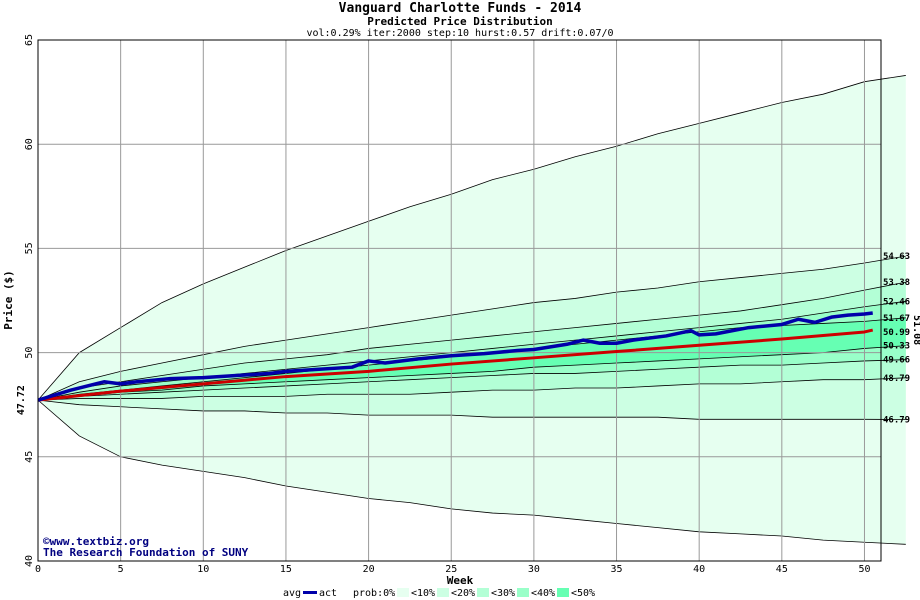  Describe the element at coordinates (617, 569) in the screenshot. I see `x-tick-label: 35` at that location.